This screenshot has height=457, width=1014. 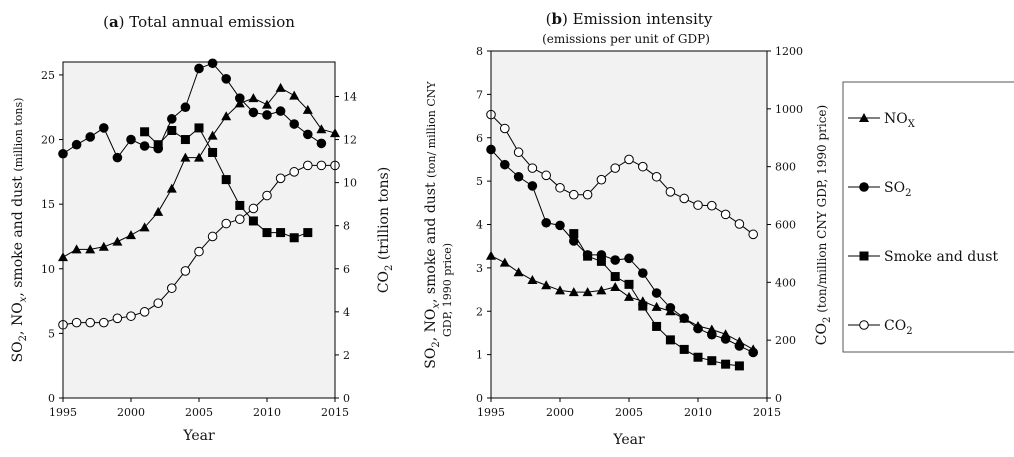 I want to click on legend: NOX SO2 Smoke and dust CO2, so click(x=928, y=217).